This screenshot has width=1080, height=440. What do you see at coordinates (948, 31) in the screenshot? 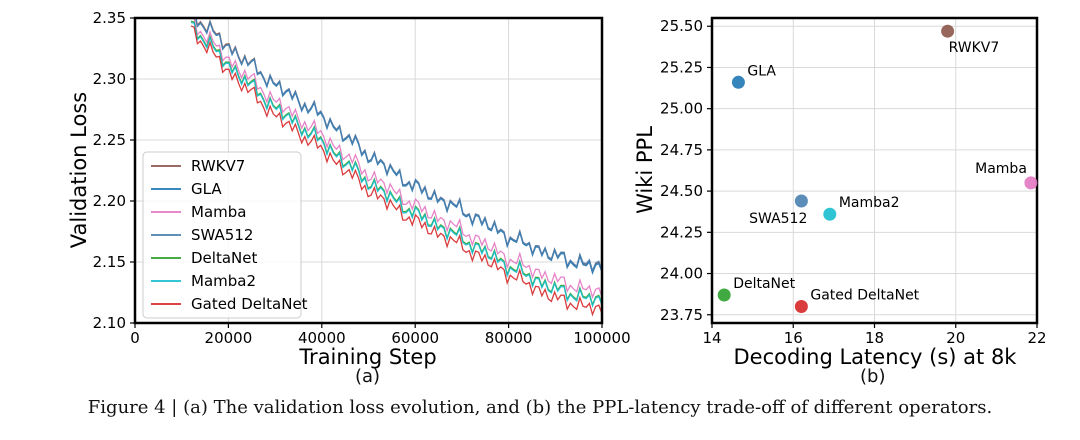
I see `point-rwkv7` at bounding box center [948, 31].